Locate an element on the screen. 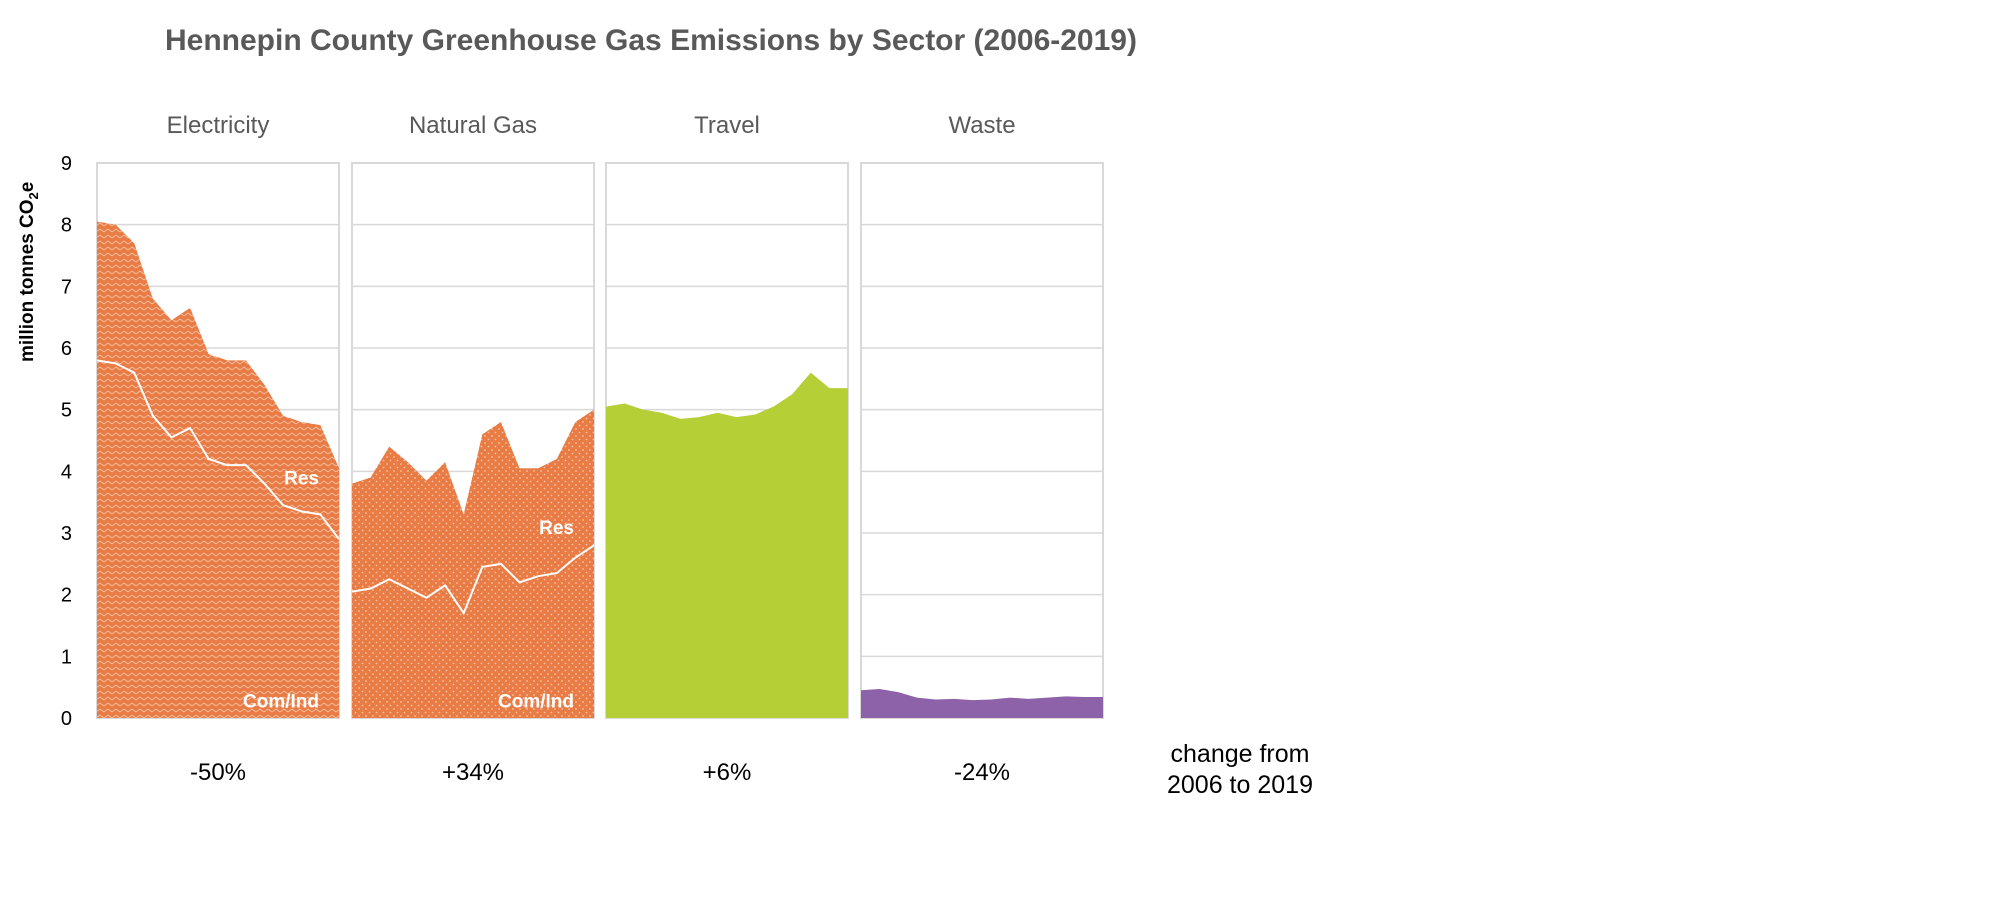 The height and width of the screenshot is (900, 2000). y-axis-label-tail: e is located at coordinates (27, 187).